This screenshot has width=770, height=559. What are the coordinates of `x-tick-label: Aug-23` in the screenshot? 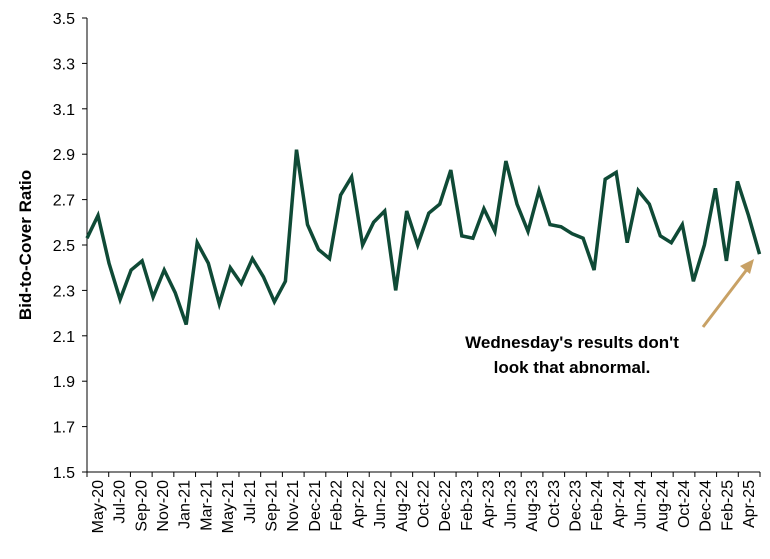 It's located at (532, 506).